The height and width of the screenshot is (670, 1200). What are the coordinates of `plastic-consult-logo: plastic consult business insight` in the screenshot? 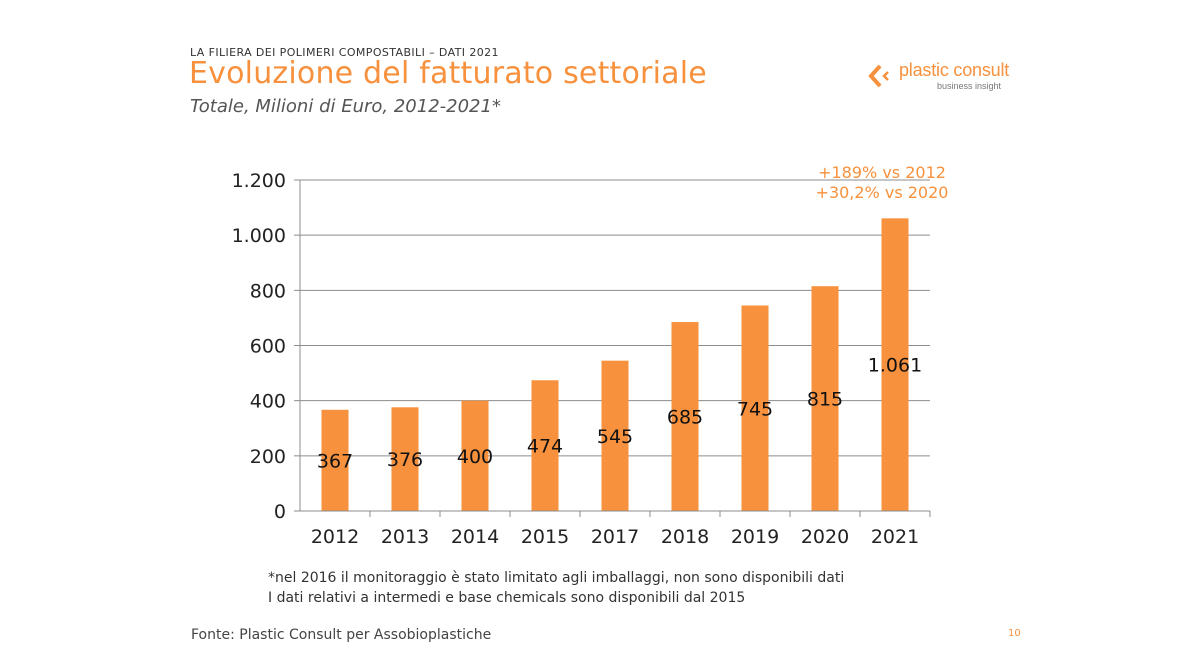 It's located at (946, 76).